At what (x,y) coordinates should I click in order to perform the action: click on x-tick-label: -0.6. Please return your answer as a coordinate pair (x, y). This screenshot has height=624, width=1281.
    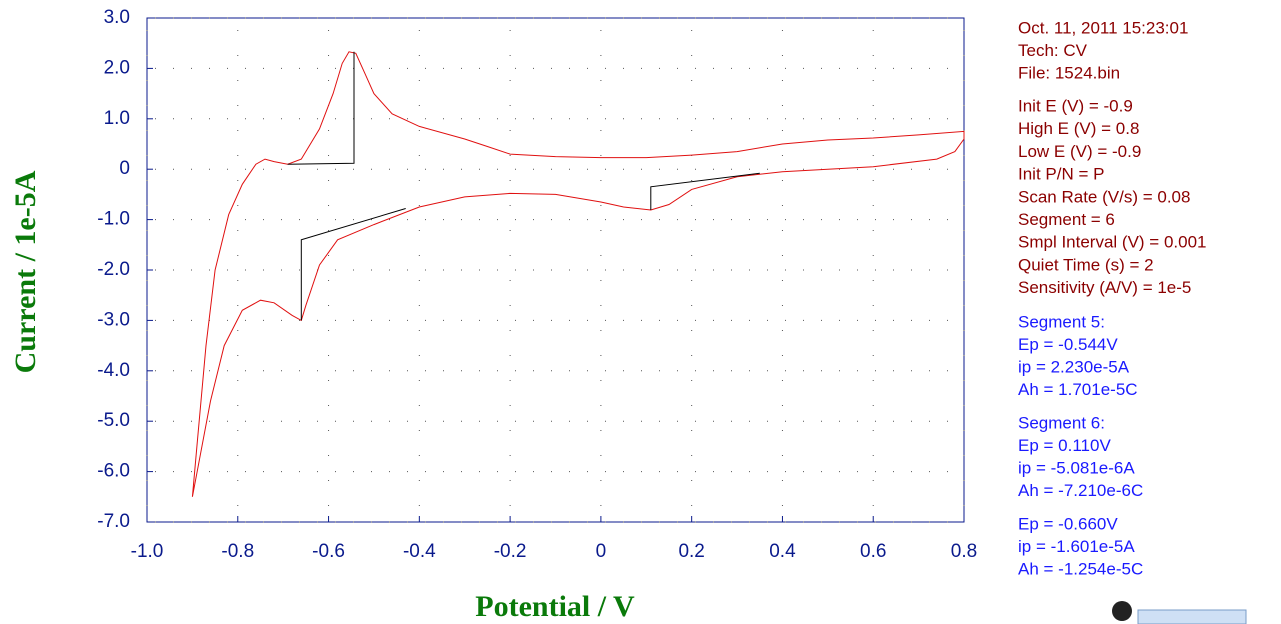
    Looking at the image, I should click on (328, 551).